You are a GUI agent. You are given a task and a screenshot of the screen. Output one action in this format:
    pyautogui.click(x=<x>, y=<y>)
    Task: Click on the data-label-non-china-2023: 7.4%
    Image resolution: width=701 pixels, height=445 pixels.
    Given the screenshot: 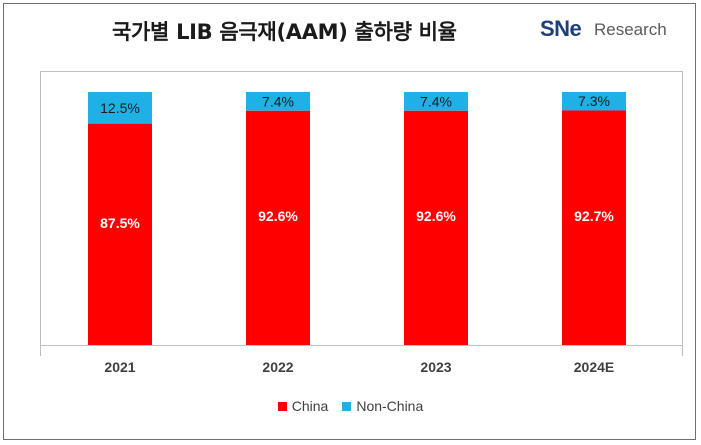 What is the action you would take?
    pyautogui.click(x=436, y=101)
    